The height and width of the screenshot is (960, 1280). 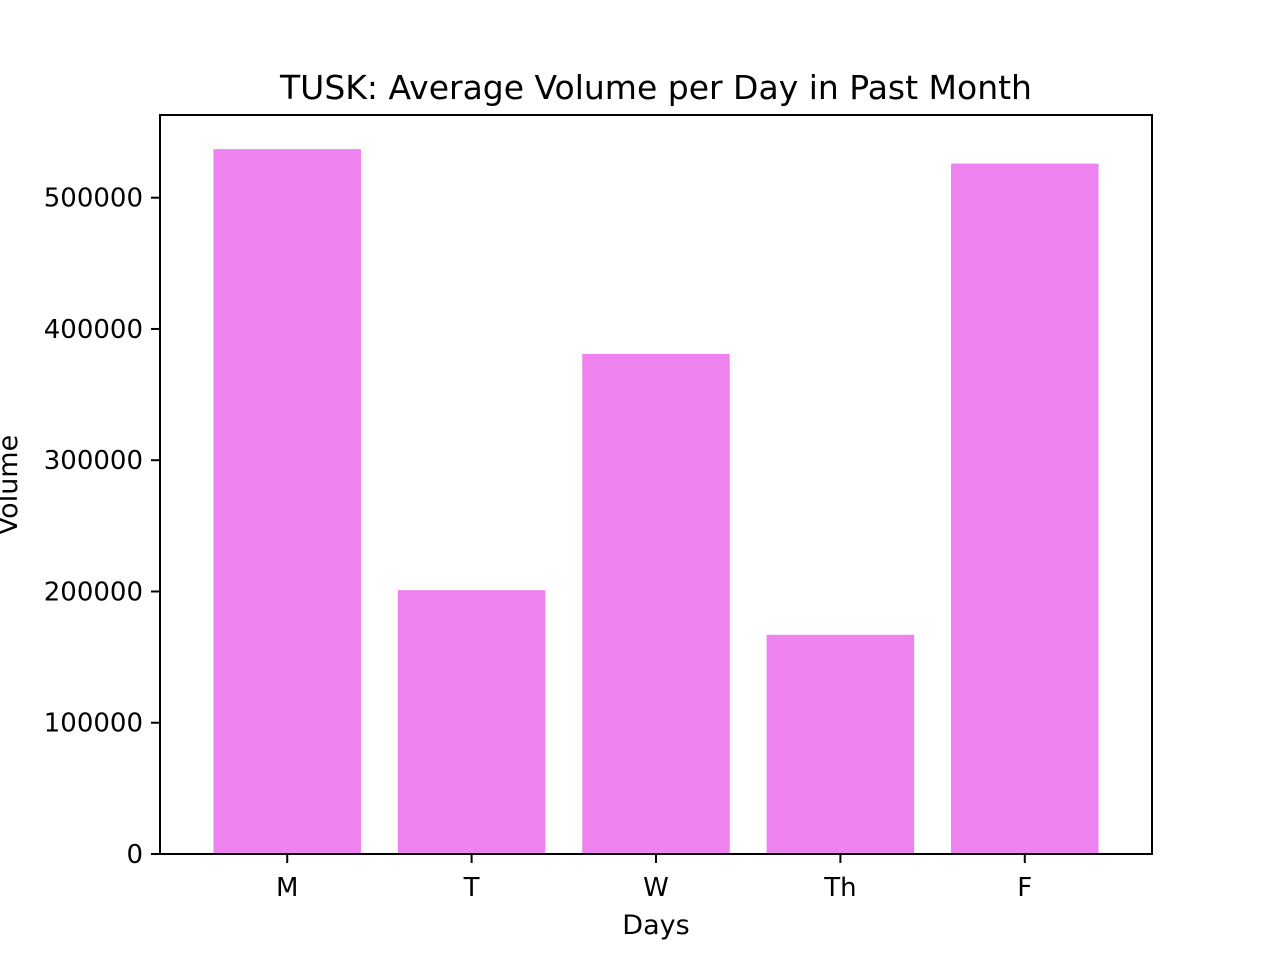 What do you see at coordinates (840, 744) in the screenshot?
I see `bar-th` at bounding box center [840, 744].